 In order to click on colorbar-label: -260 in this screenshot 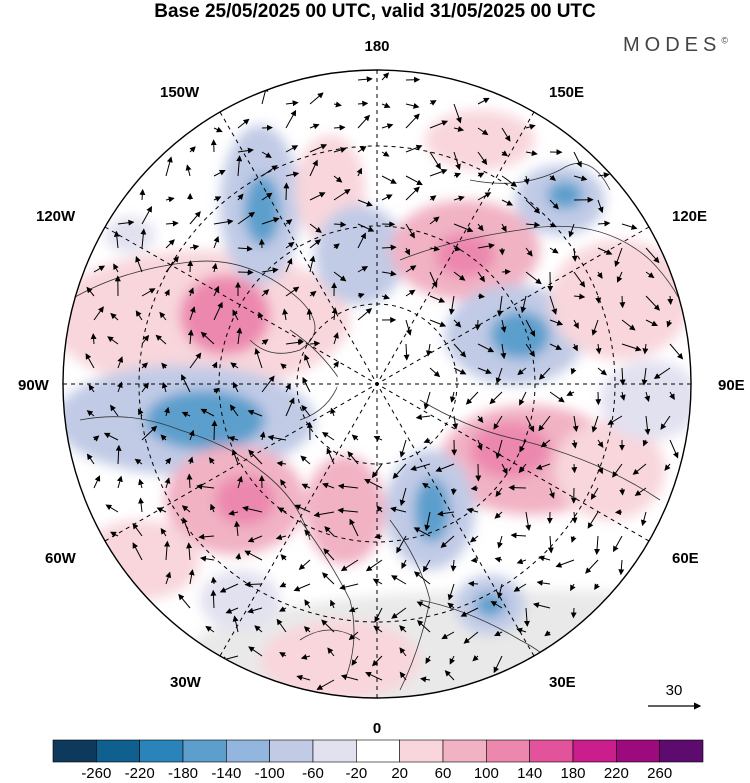, I will do `click(96, 773)`.